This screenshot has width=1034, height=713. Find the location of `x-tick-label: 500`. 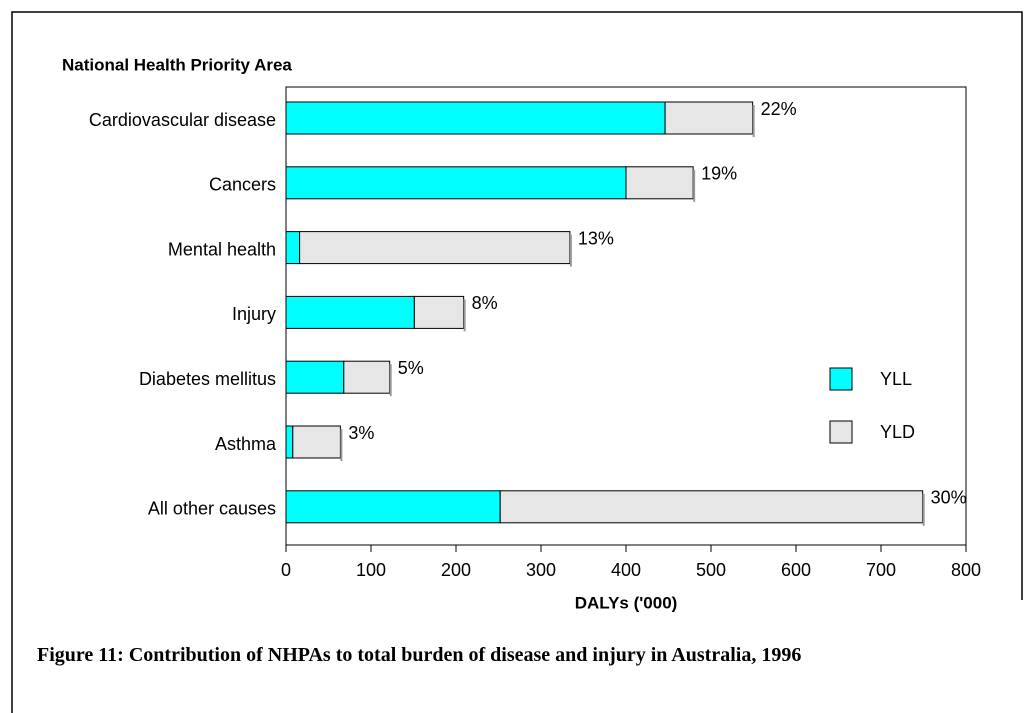

x-tick-label: 500 is located at coordinates (711, 570).